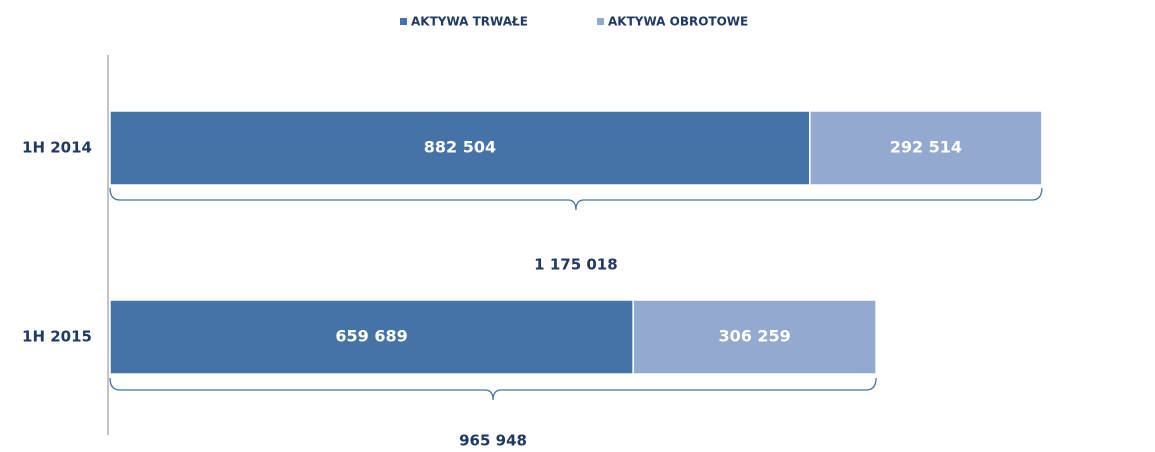 This screenshot has height=452, width=1155. I want to click on value-label: 292 514, so click(926, 147).